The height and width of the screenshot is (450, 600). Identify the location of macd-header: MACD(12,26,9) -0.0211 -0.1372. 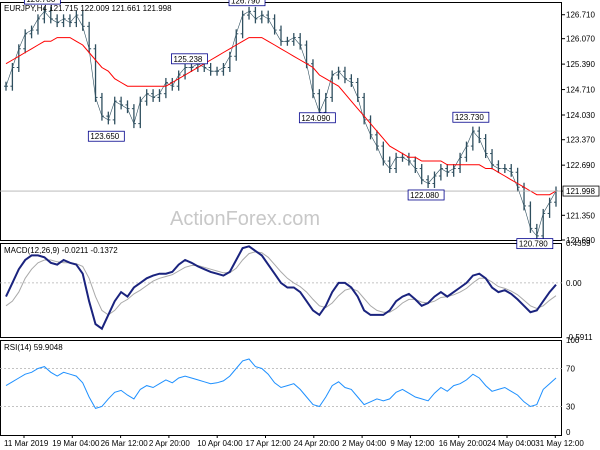
(61, 250).